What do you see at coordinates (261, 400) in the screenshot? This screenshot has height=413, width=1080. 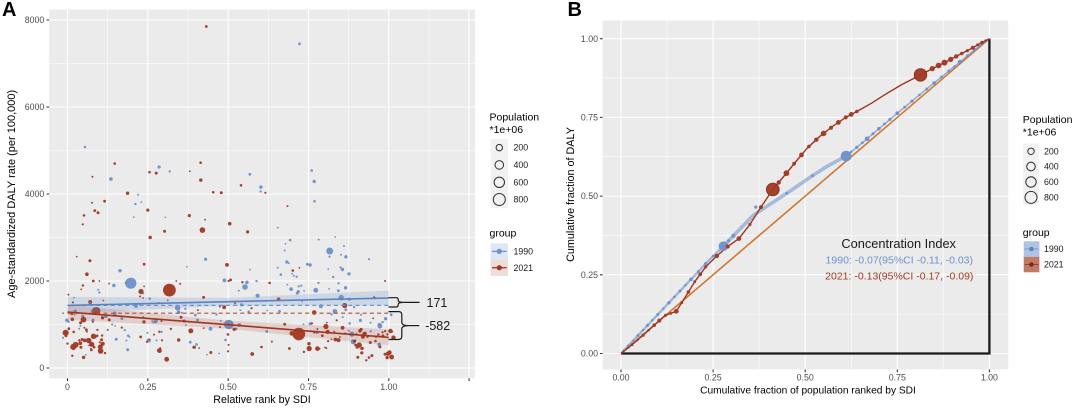 I see `svg-text: Relative rank by SDI` at bounding box center [261, 400].